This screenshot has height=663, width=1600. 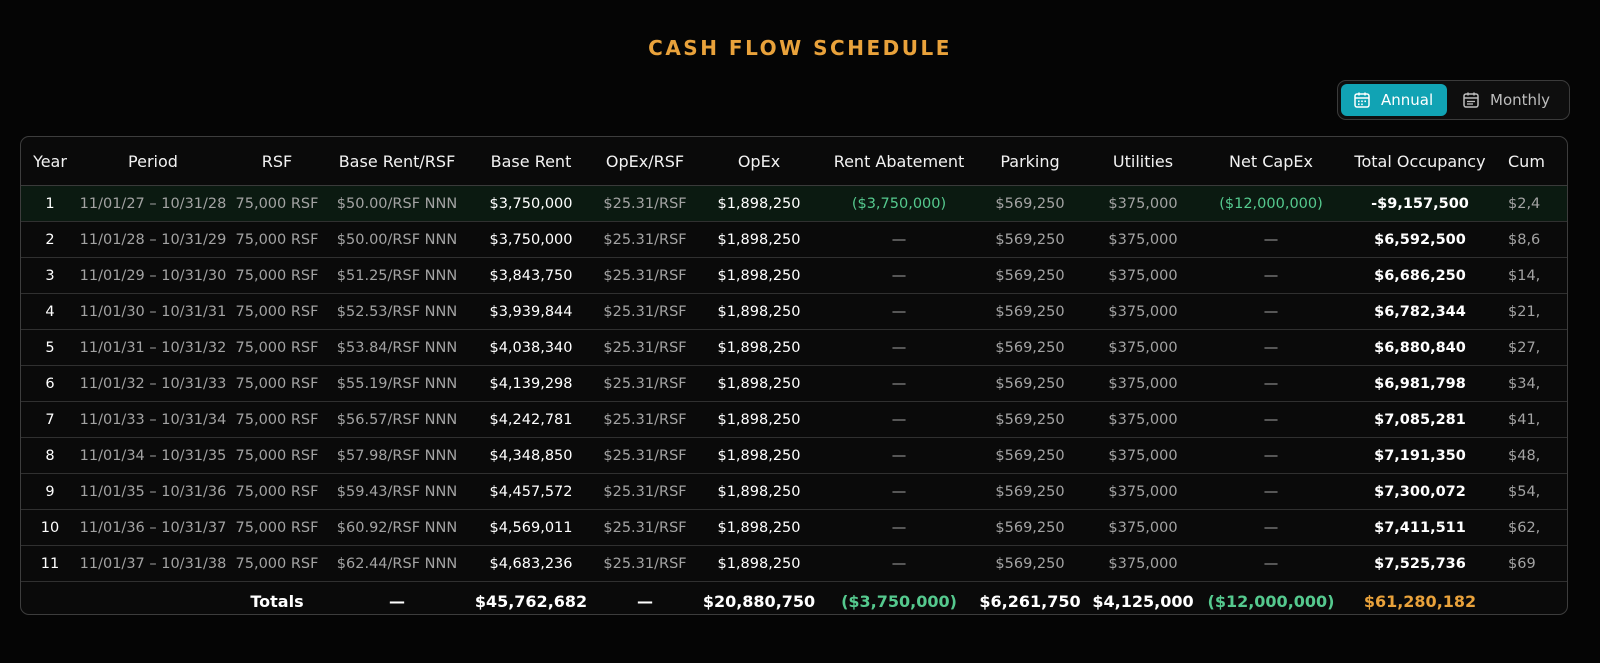 I want to click on column-header: OpEx/RSF, so click(x=645, y=161).